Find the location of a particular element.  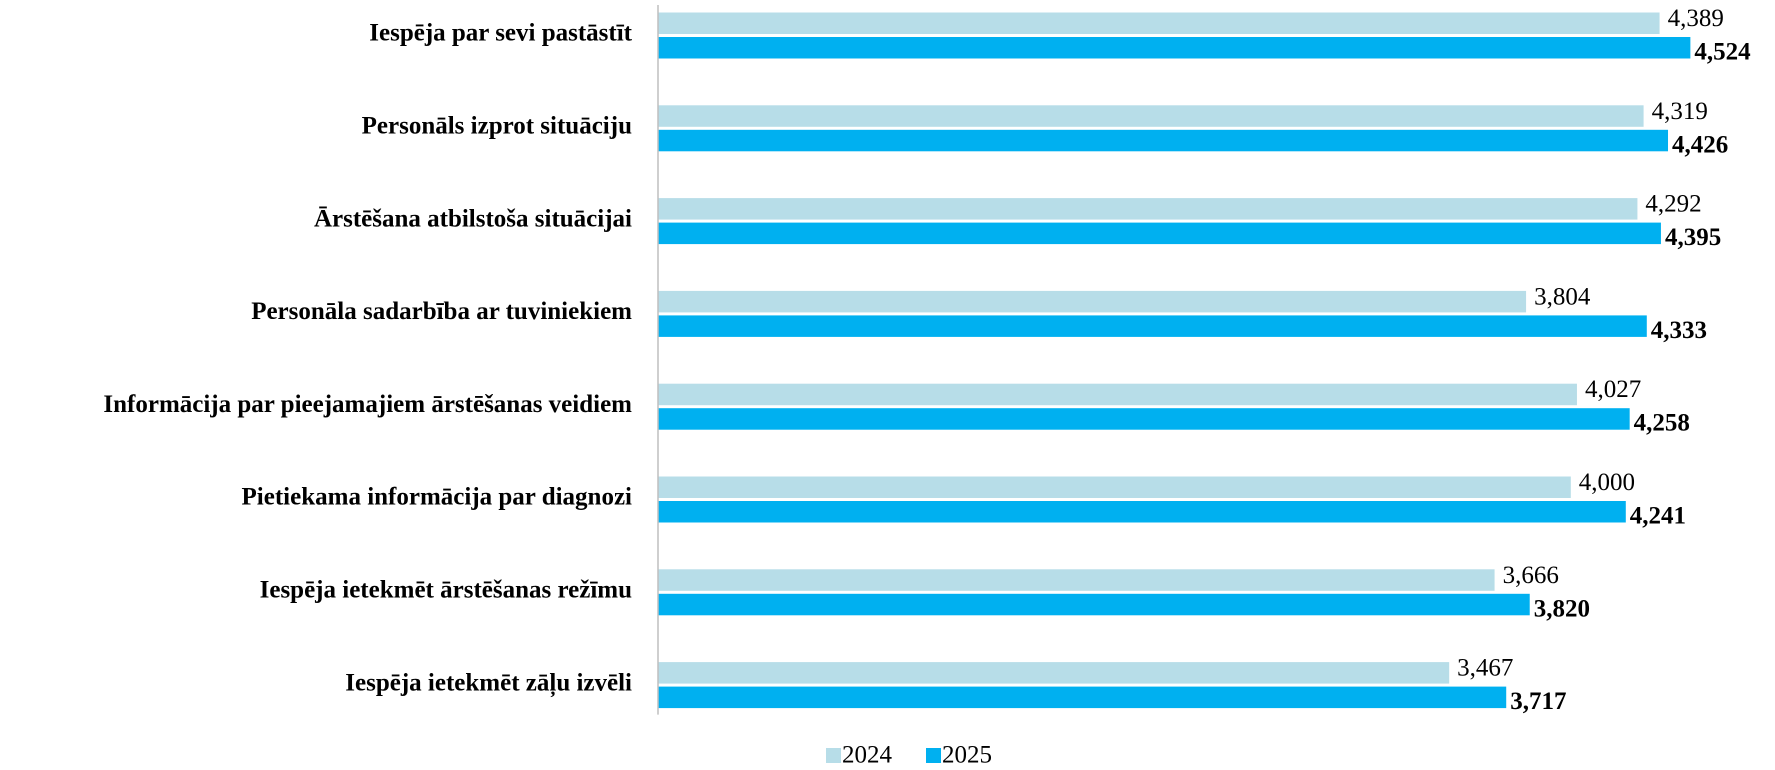

category-label: Iespēja ietekmēt ārstēšanas režīmu is located at coordinates (446, 590).